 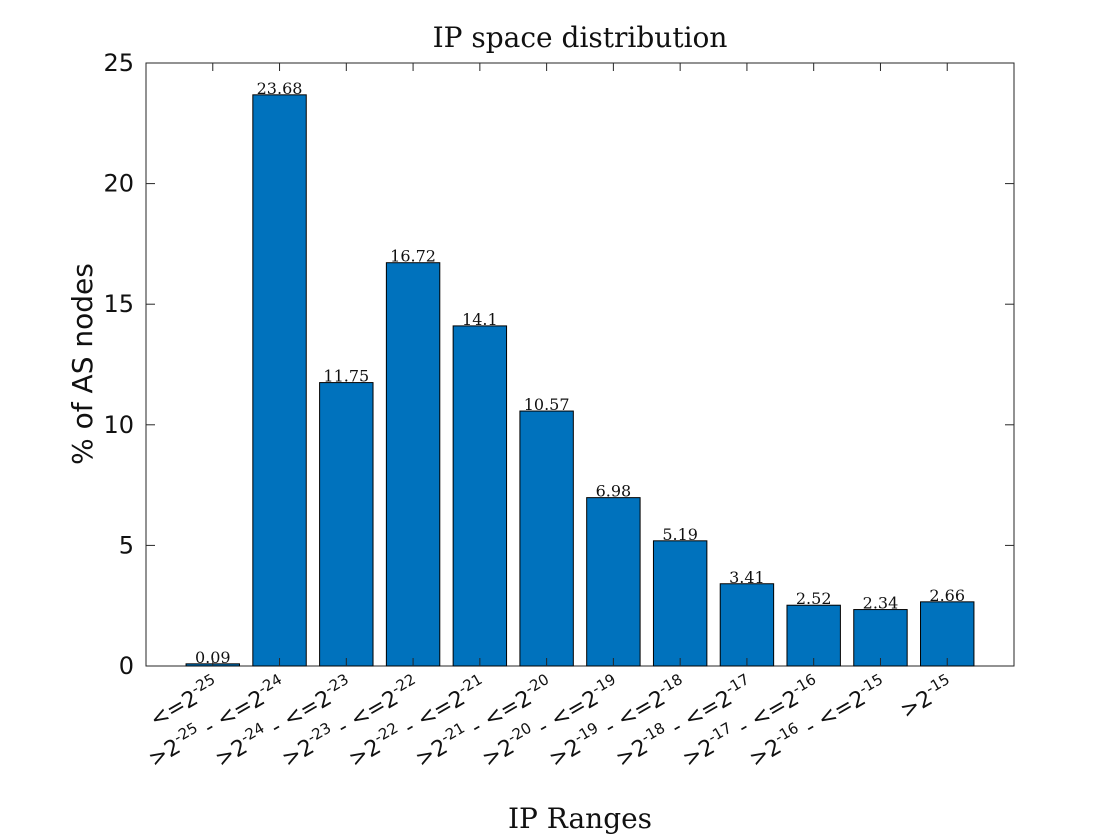 What do you see at coordinates (881, 603) in the screenshot?
I see `data-label: 2.34` at bounding box center [881, 603].